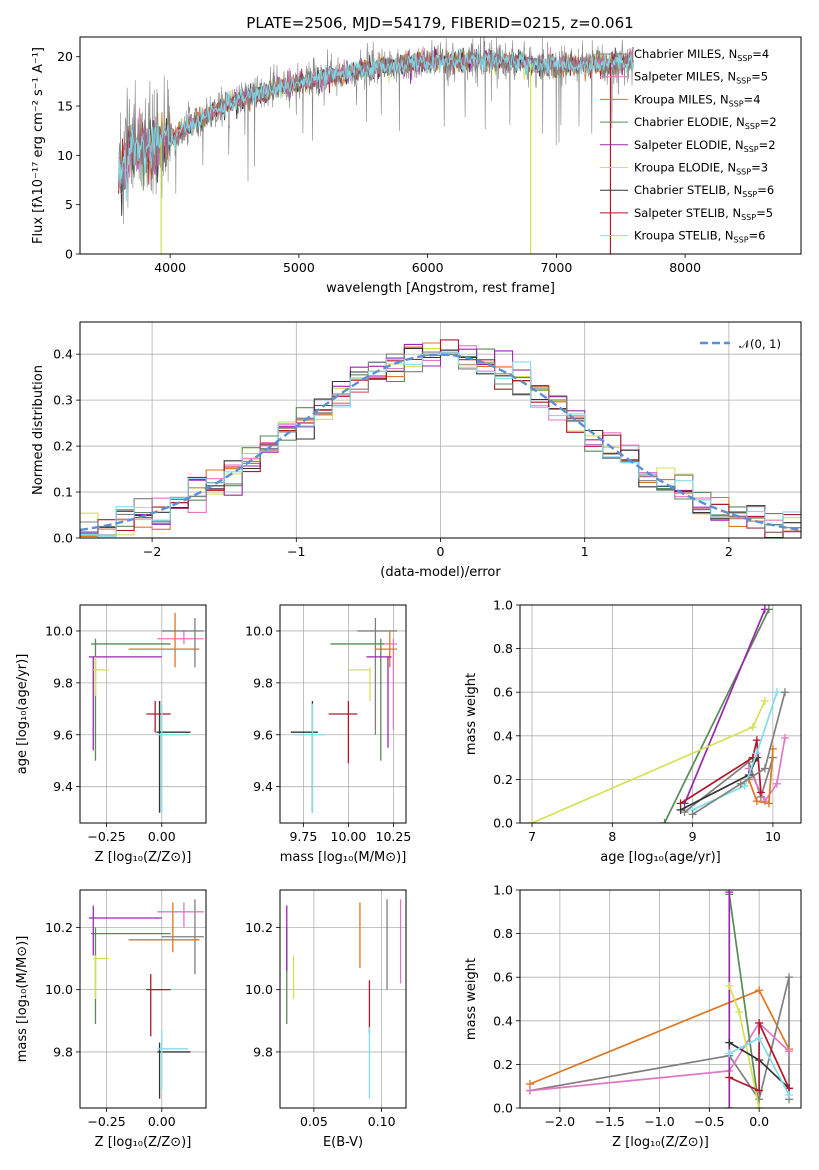 Image resolution: width=819 pixels, height=1170 pixels. I want to click on x-tick-label: 7, so click(532, 836).